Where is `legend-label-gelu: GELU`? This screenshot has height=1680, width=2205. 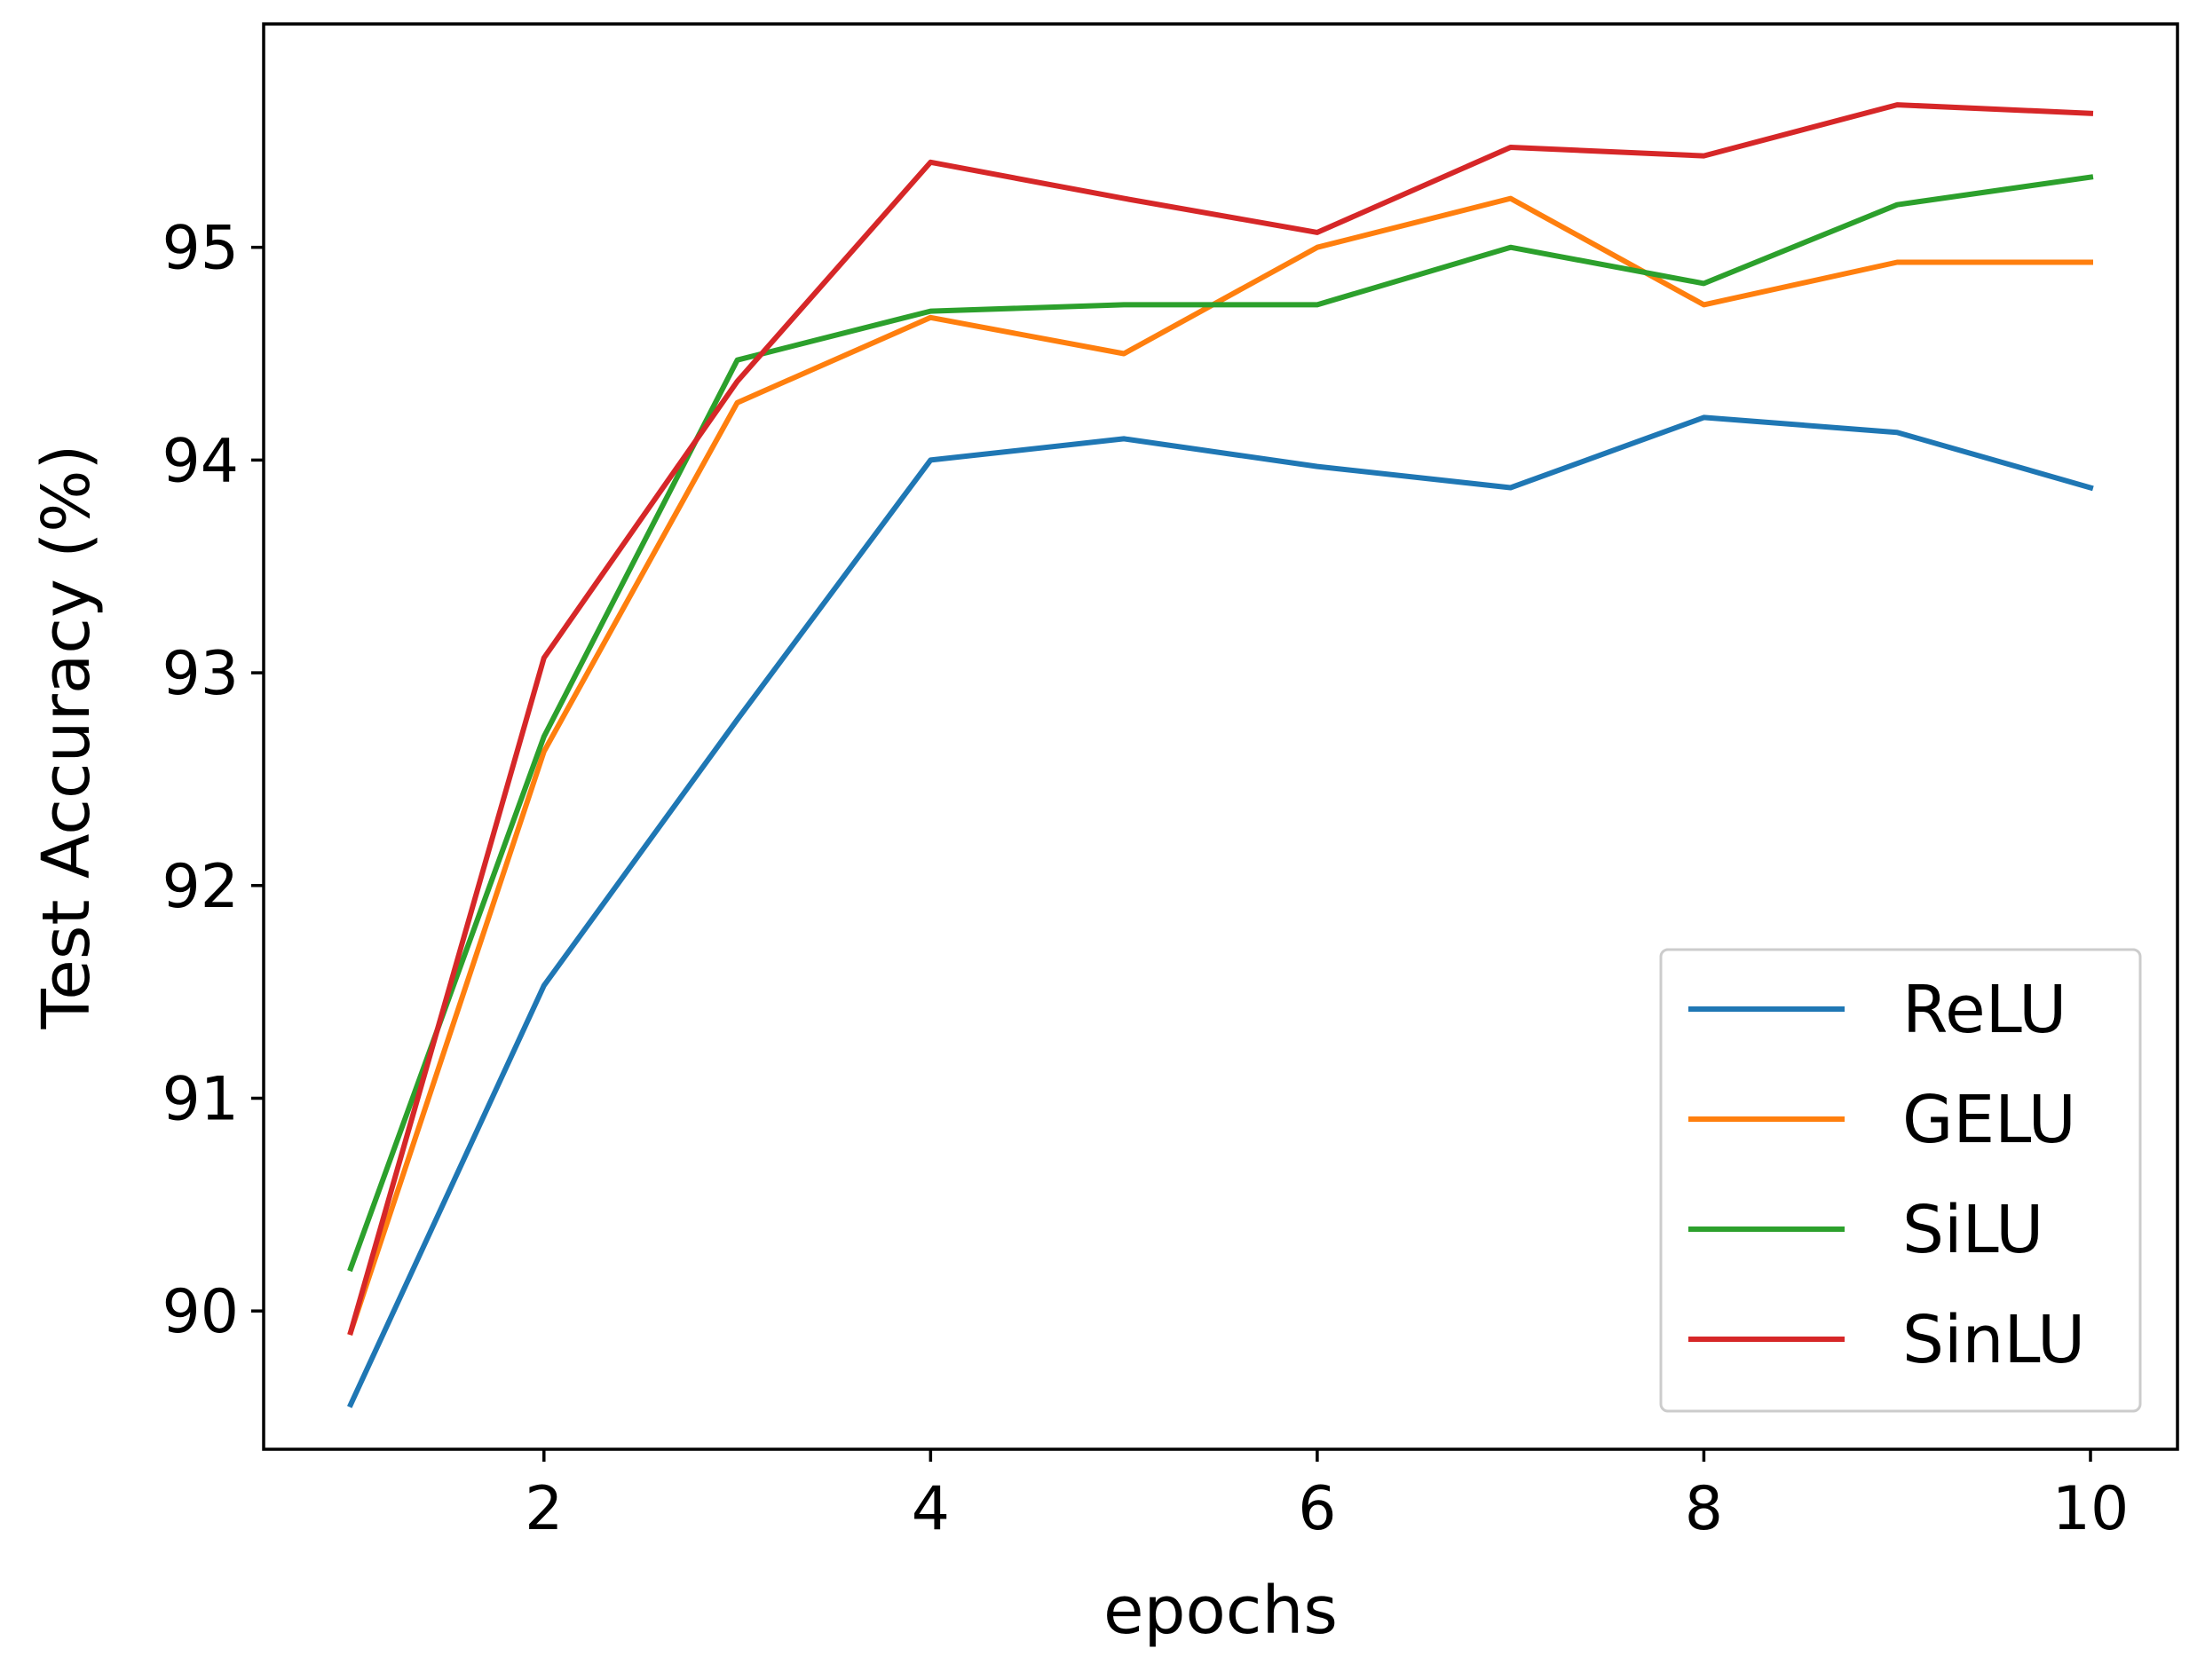
legend-label-gelu: GELU is located at coordinates (1989, 1120).